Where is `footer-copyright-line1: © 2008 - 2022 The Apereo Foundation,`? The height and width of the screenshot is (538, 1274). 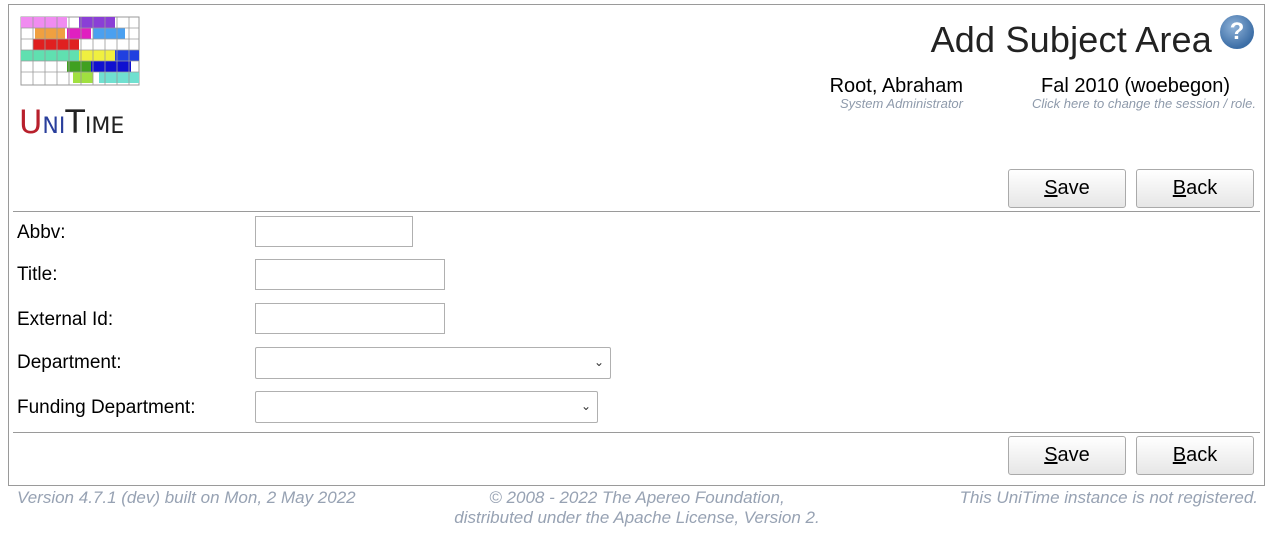
footer-copyright-line1: © 2008 - 2022 The Apereo Foundation, is located at coordinates (637, 497).